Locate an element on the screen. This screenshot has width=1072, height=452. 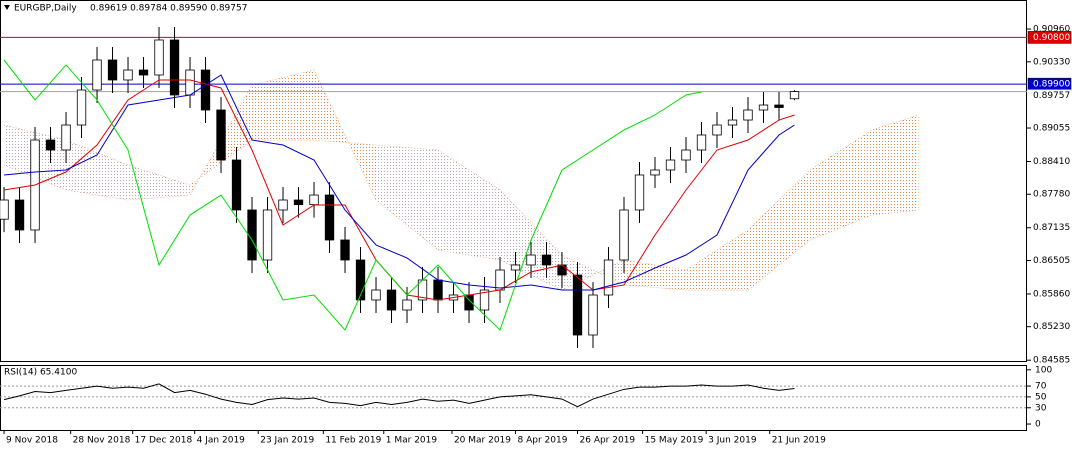
y-tick-label: 0.85230 is located at coordinates (1051, 327).